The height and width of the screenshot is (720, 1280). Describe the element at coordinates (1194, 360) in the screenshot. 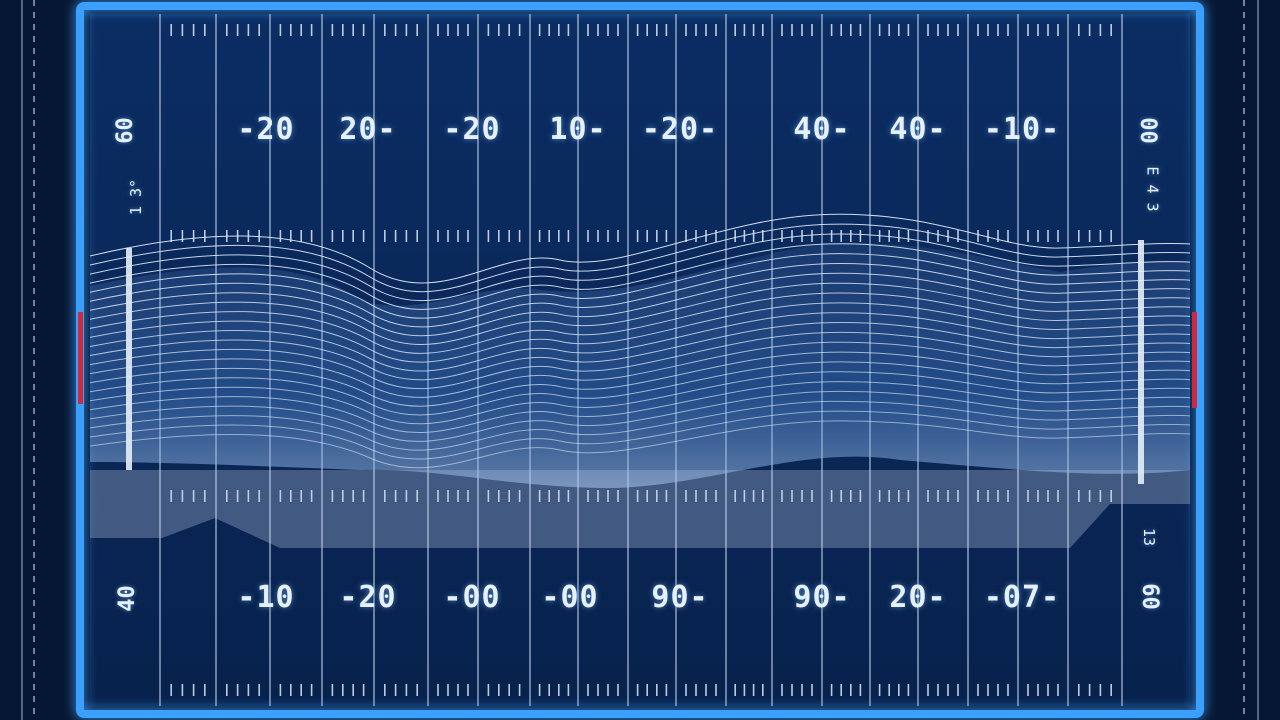

I see `end-zone-accent-right` at that location.